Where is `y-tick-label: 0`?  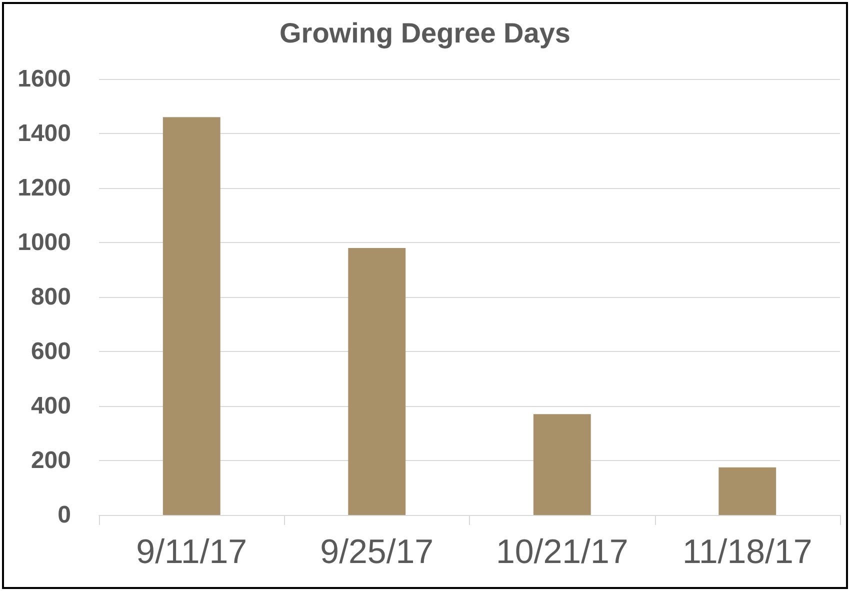 y-tick-label: 0 is located at coordinates (64, 515).